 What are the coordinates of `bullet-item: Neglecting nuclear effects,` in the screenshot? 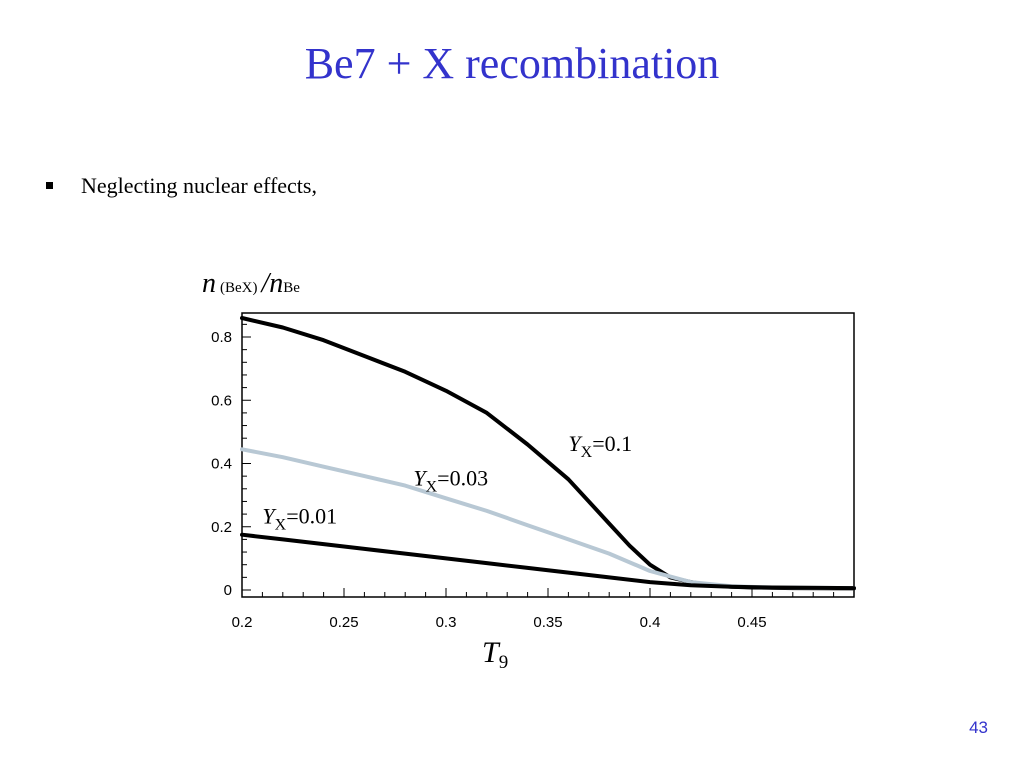 It's located at (181, 186).